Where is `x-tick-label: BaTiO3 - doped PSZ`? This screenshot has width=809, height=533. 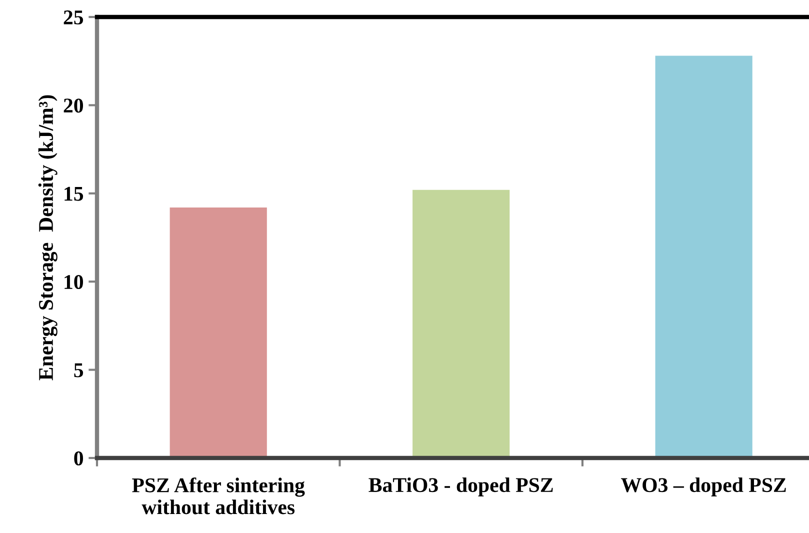
x-tick-label: BaTiO3 - doped PSZ is located at coordinates (460, 486).